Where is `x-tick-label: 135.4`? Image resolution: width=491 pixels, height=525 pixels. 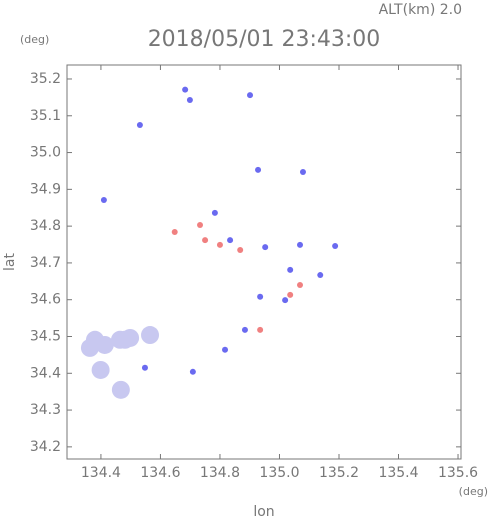 x-tick-label: 135.4 is located at coordinates (398, 473).